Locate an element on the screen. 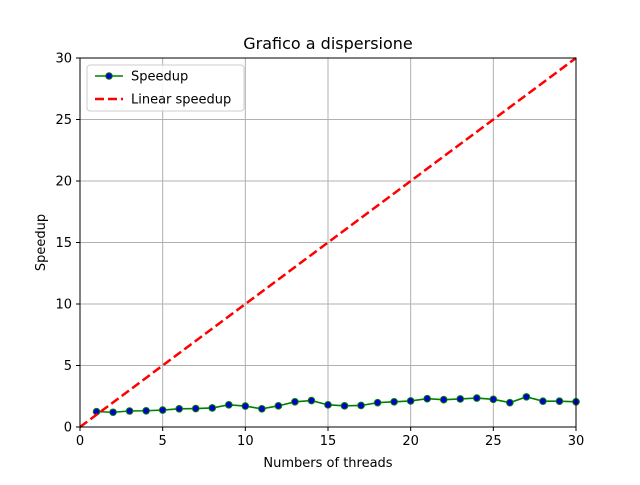 The height and width of the screenshot is (485, 640). y-tick-label: 0 is located at coordinates (68, 428).